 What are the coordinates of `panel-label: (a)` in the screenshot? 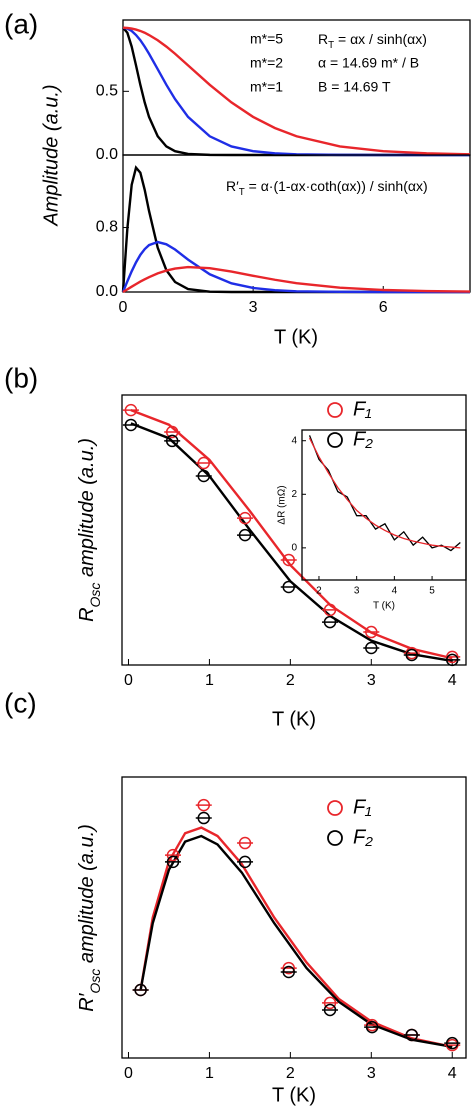 It's located at (21, 23).